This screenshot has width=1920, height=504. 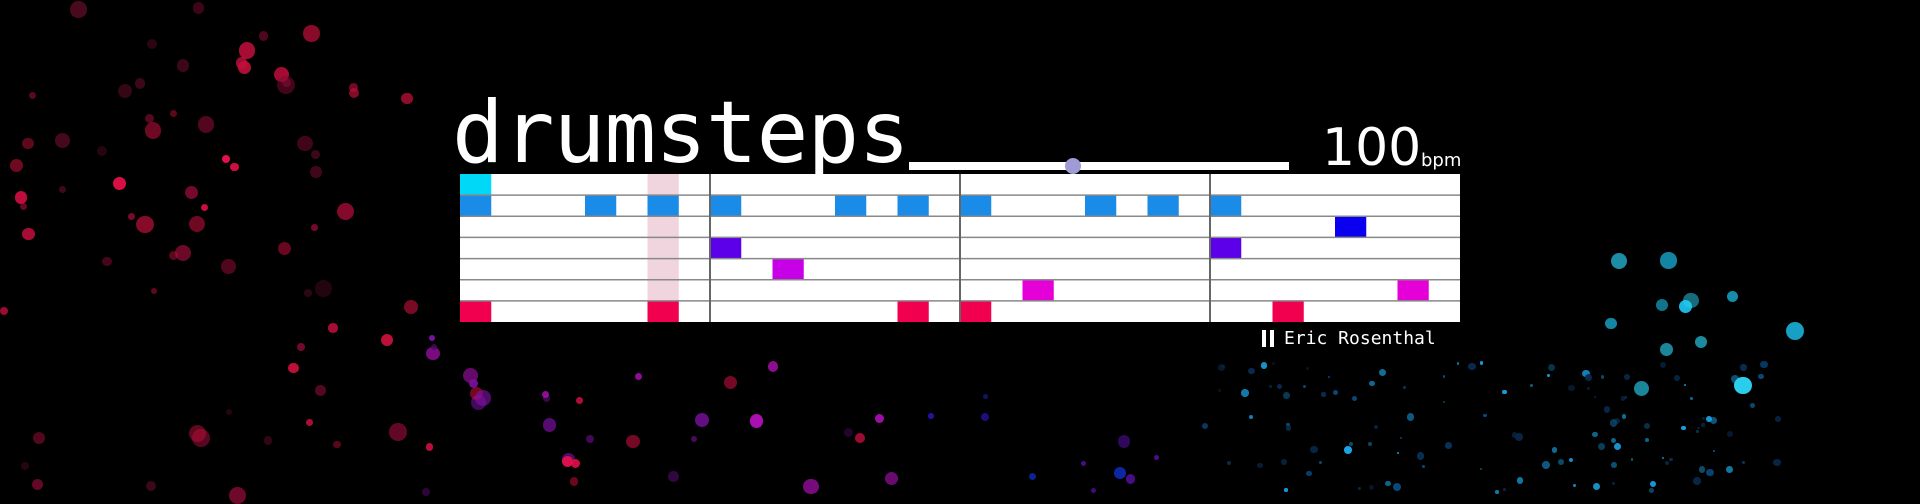 I want to click on author-name: Eric Rosenthal, so click(x=1360, y=338).